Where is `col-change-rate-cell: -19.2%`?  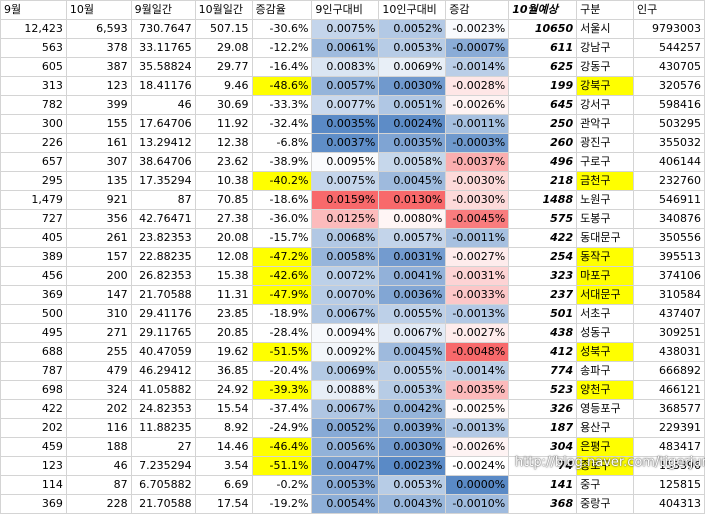
col-change-rate-cell: -19.2% is located at coordinates (282, 504).